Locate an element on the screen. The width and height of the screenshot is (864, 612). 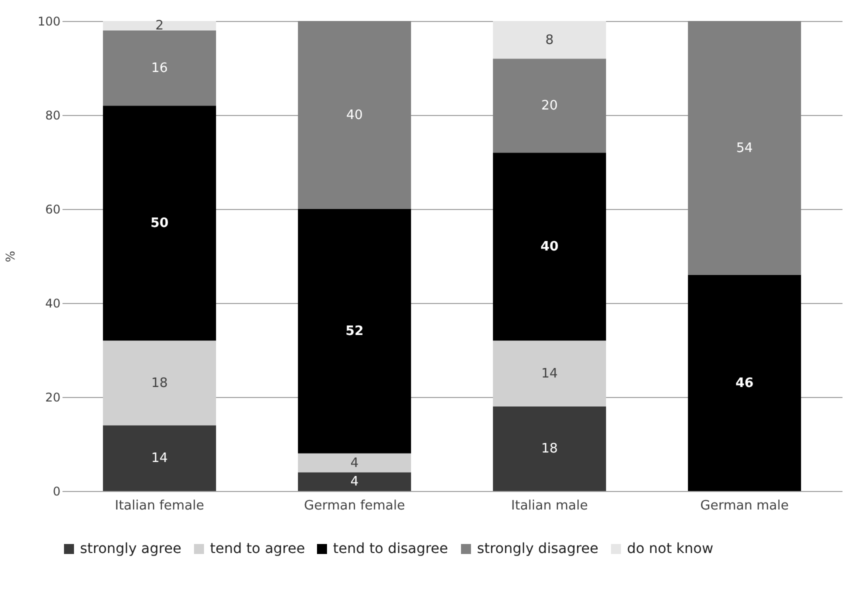
data-label: 46 is located at coordinates (744, 383).